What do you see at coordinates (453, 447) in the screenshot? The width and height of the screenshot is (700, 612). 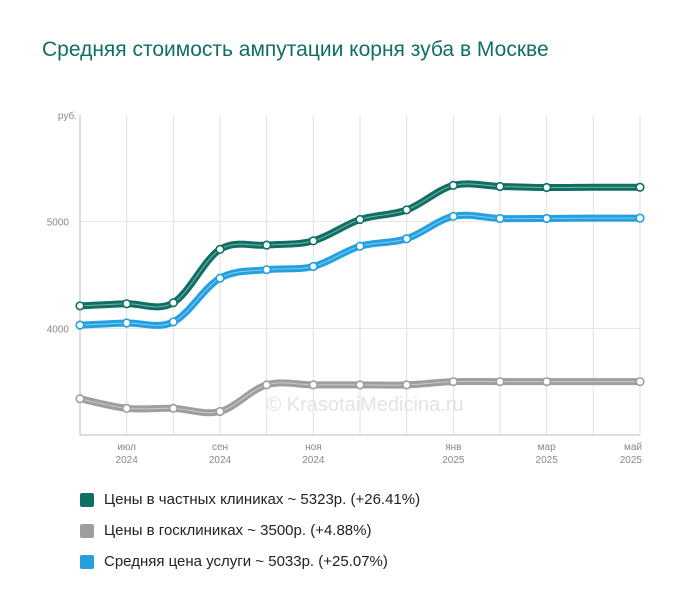 I see `x-tick-month-label: янв` at bounding box center [453, 447].